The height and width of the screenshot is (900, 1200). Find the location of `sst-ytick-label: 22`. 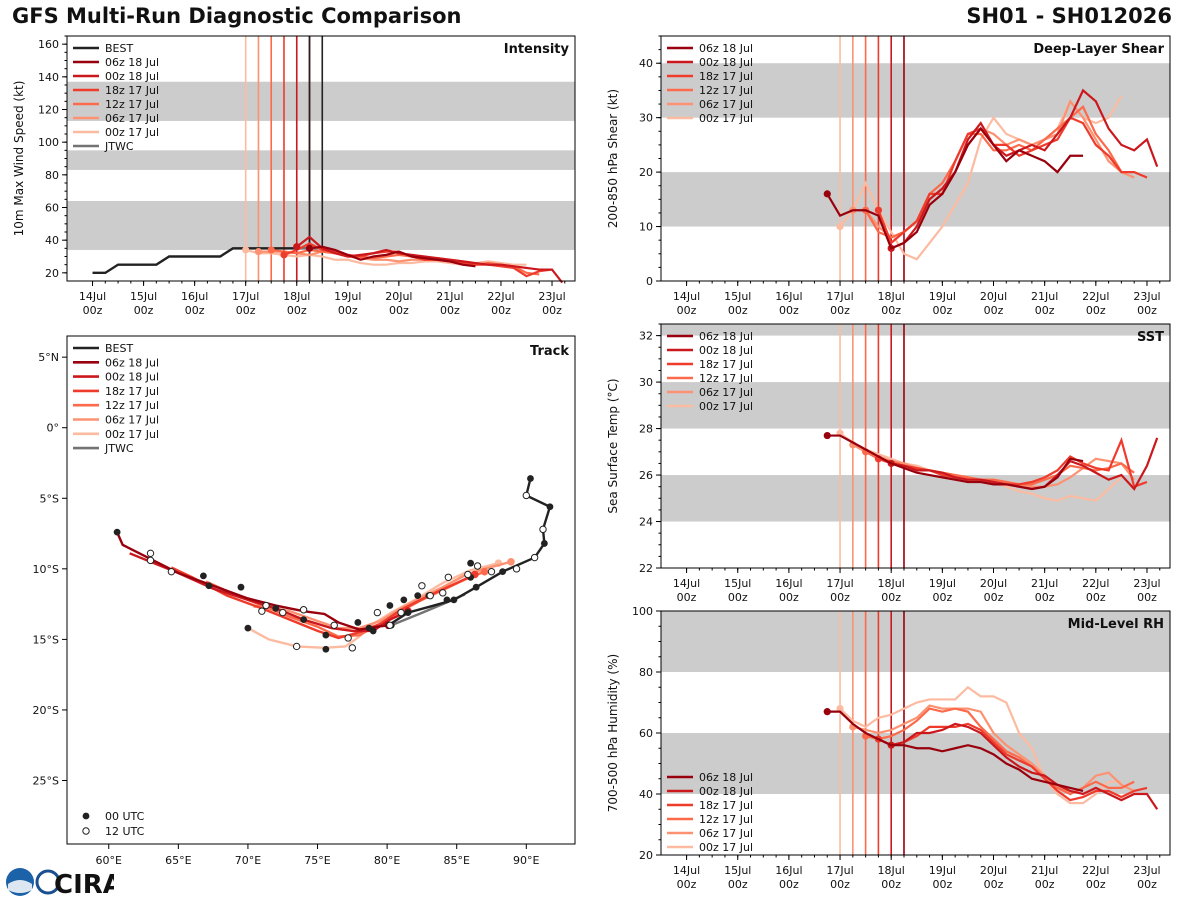

sst-ytick-label: 22 is located at coordinates (646, 568).